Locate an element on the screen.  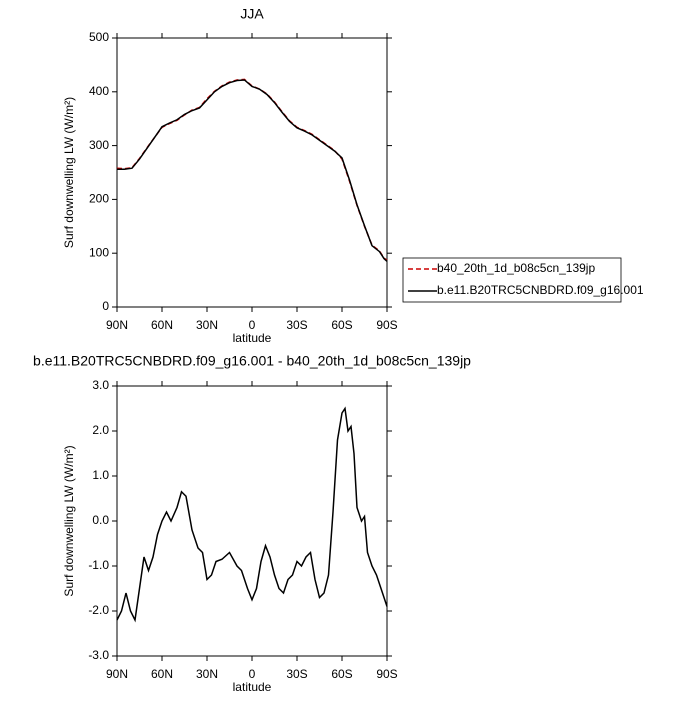
y-tick-label: 100 is located at coordinates (99, 252).